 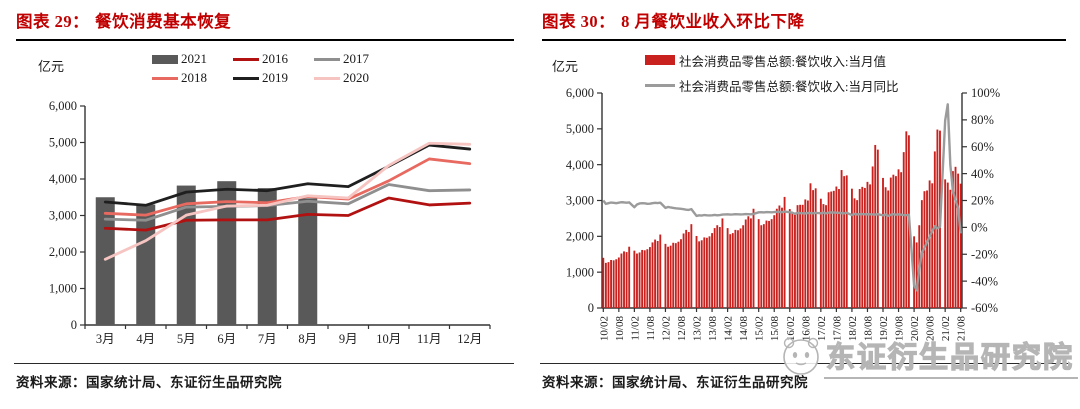 What do you see at coordinates (580, 129) in the screenshot?
I see `left-y-tick-label: 5,000` at bounding box center [580, 129].